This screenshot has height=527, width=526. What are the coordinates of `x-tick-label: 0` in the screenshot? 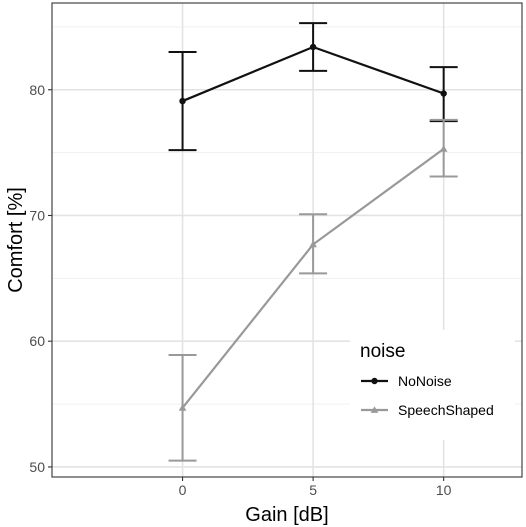 It's located at (183, 490).